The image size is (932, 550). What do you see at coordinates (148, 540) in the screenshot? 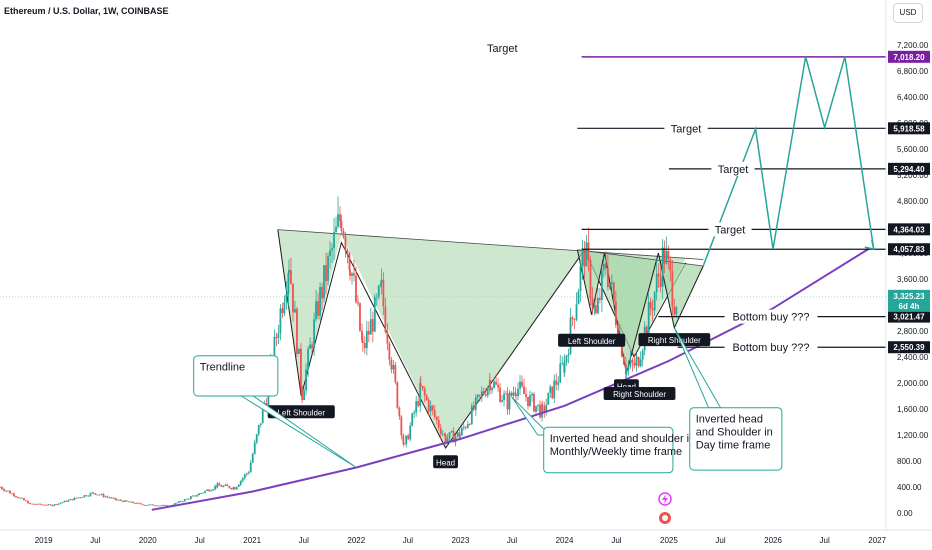
I see `time-tick-label: 2020` at bounding box center [148, 540].